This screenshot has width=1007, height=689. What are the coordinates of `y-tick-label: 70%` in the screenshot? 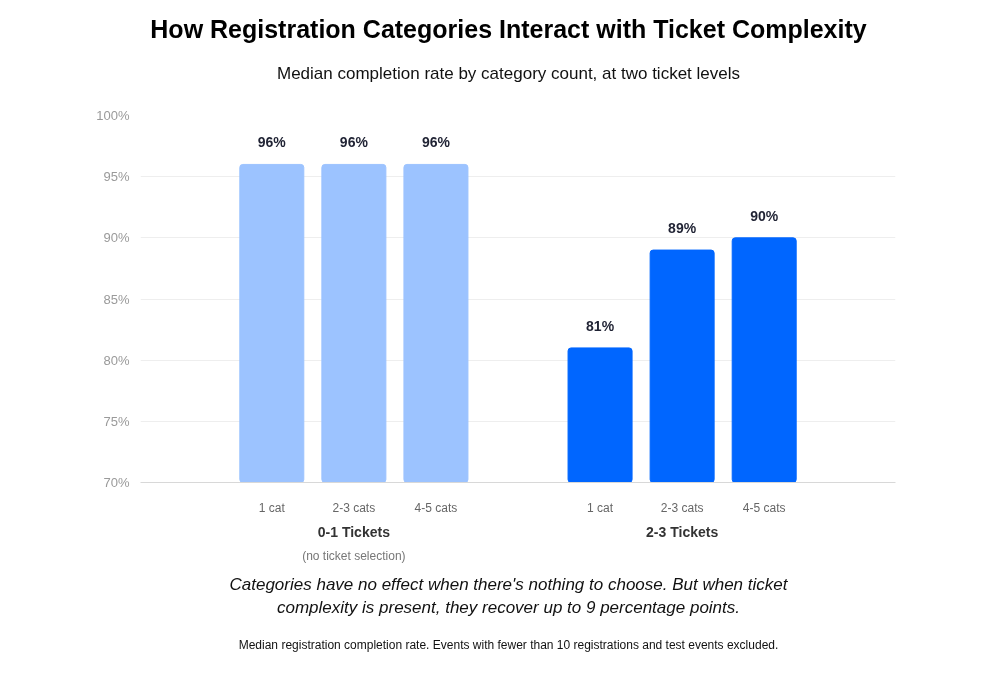 It's located at (116, 482).